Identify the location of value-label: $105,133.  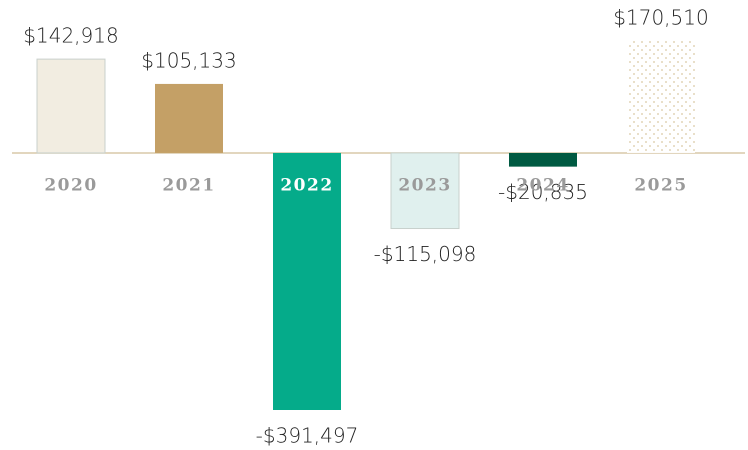
(188, 60).